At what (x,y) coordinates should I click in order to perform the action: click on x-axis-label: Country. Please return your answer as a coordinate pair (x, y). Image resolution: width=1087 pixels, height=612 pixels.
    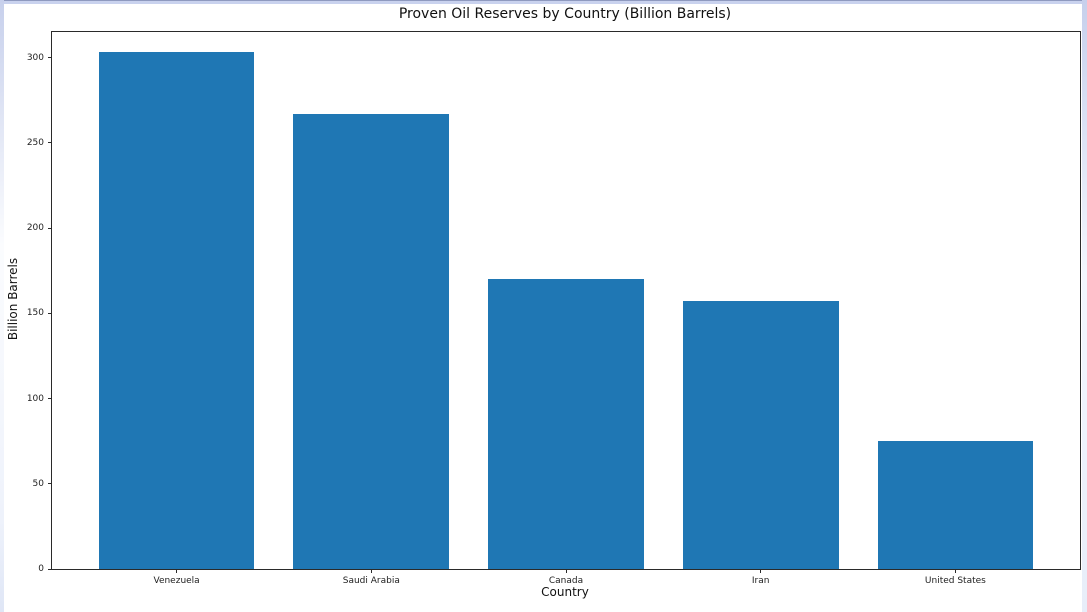
    Looking at the image, I should click on (565, 592).